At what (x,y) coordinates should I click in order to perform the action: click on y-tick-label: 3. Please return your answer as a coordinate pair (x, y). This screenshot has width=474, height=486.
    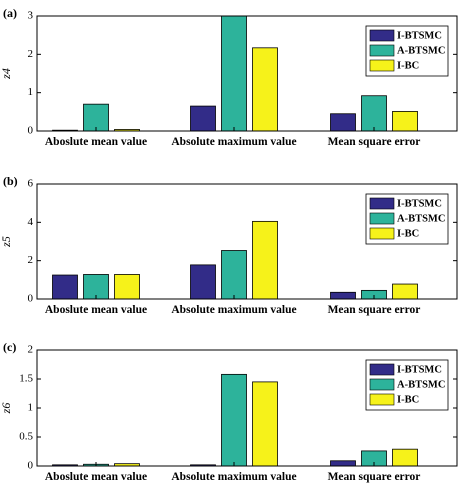
    Looking at the image, I should click on (31, 16).